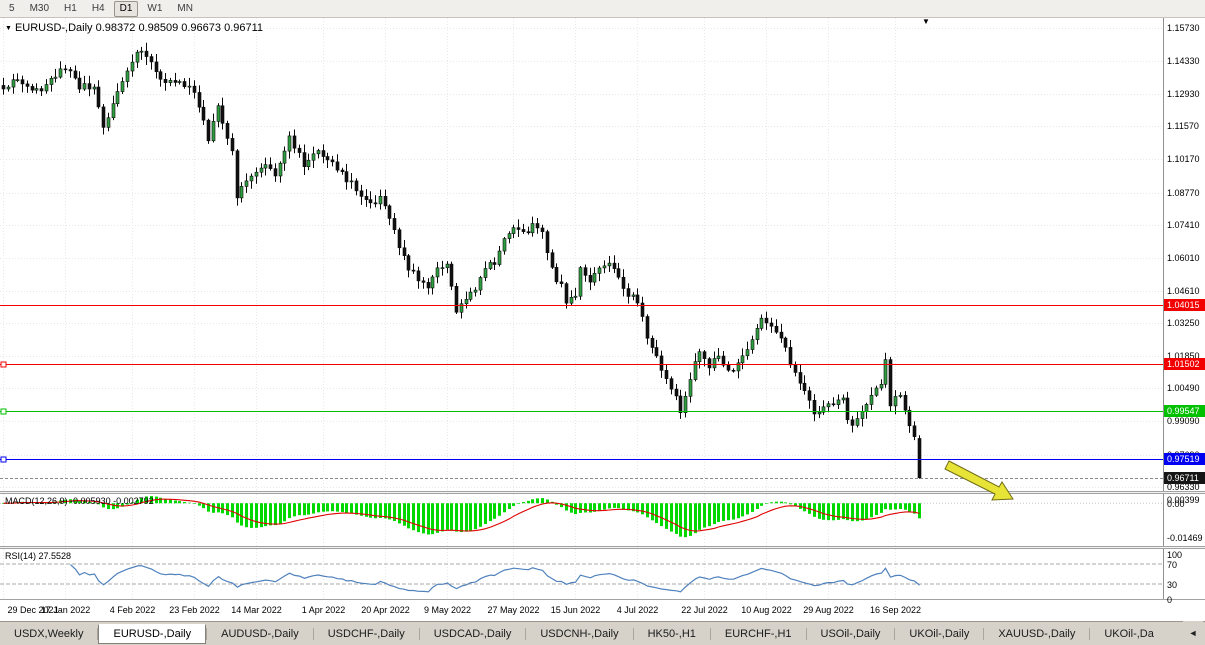  What do you see at coordinates (926, 21) in the screenshot?
I see `chart-shift-marker-icon: ▼` at bounding box center [926, 21].